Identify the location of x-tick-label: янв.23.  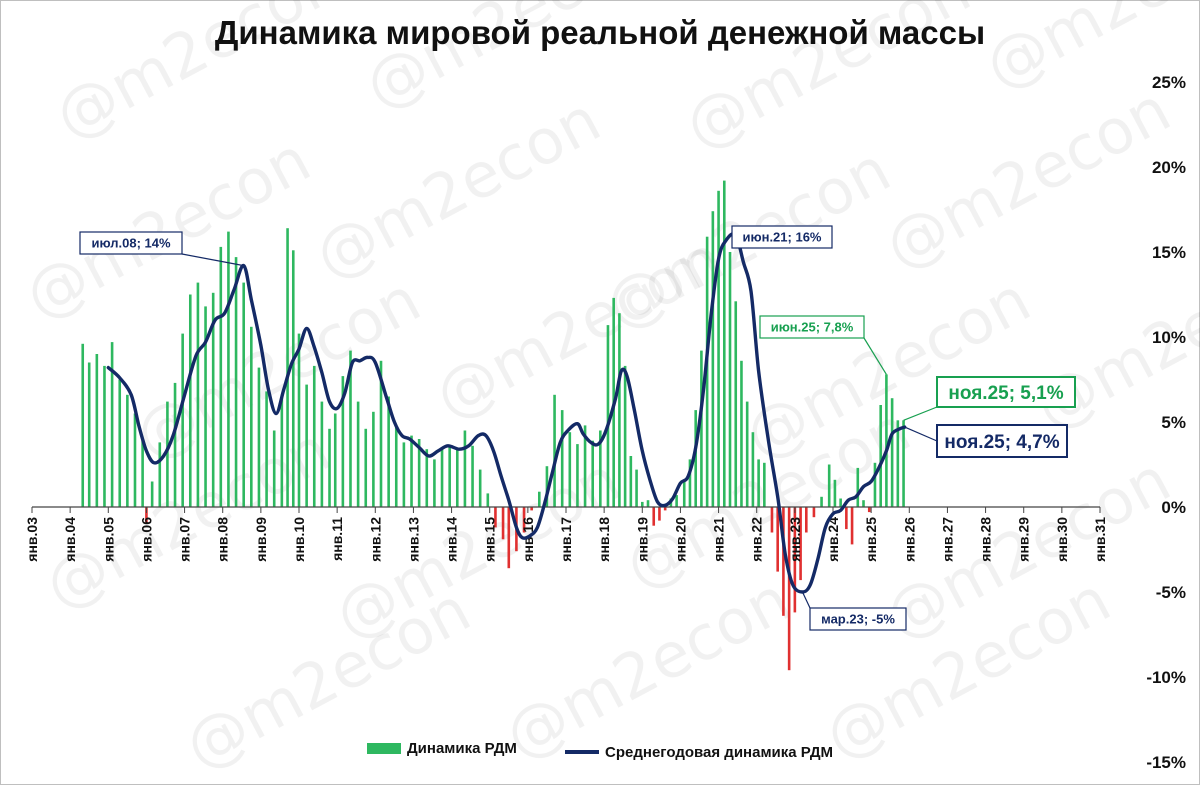
(795, 539).